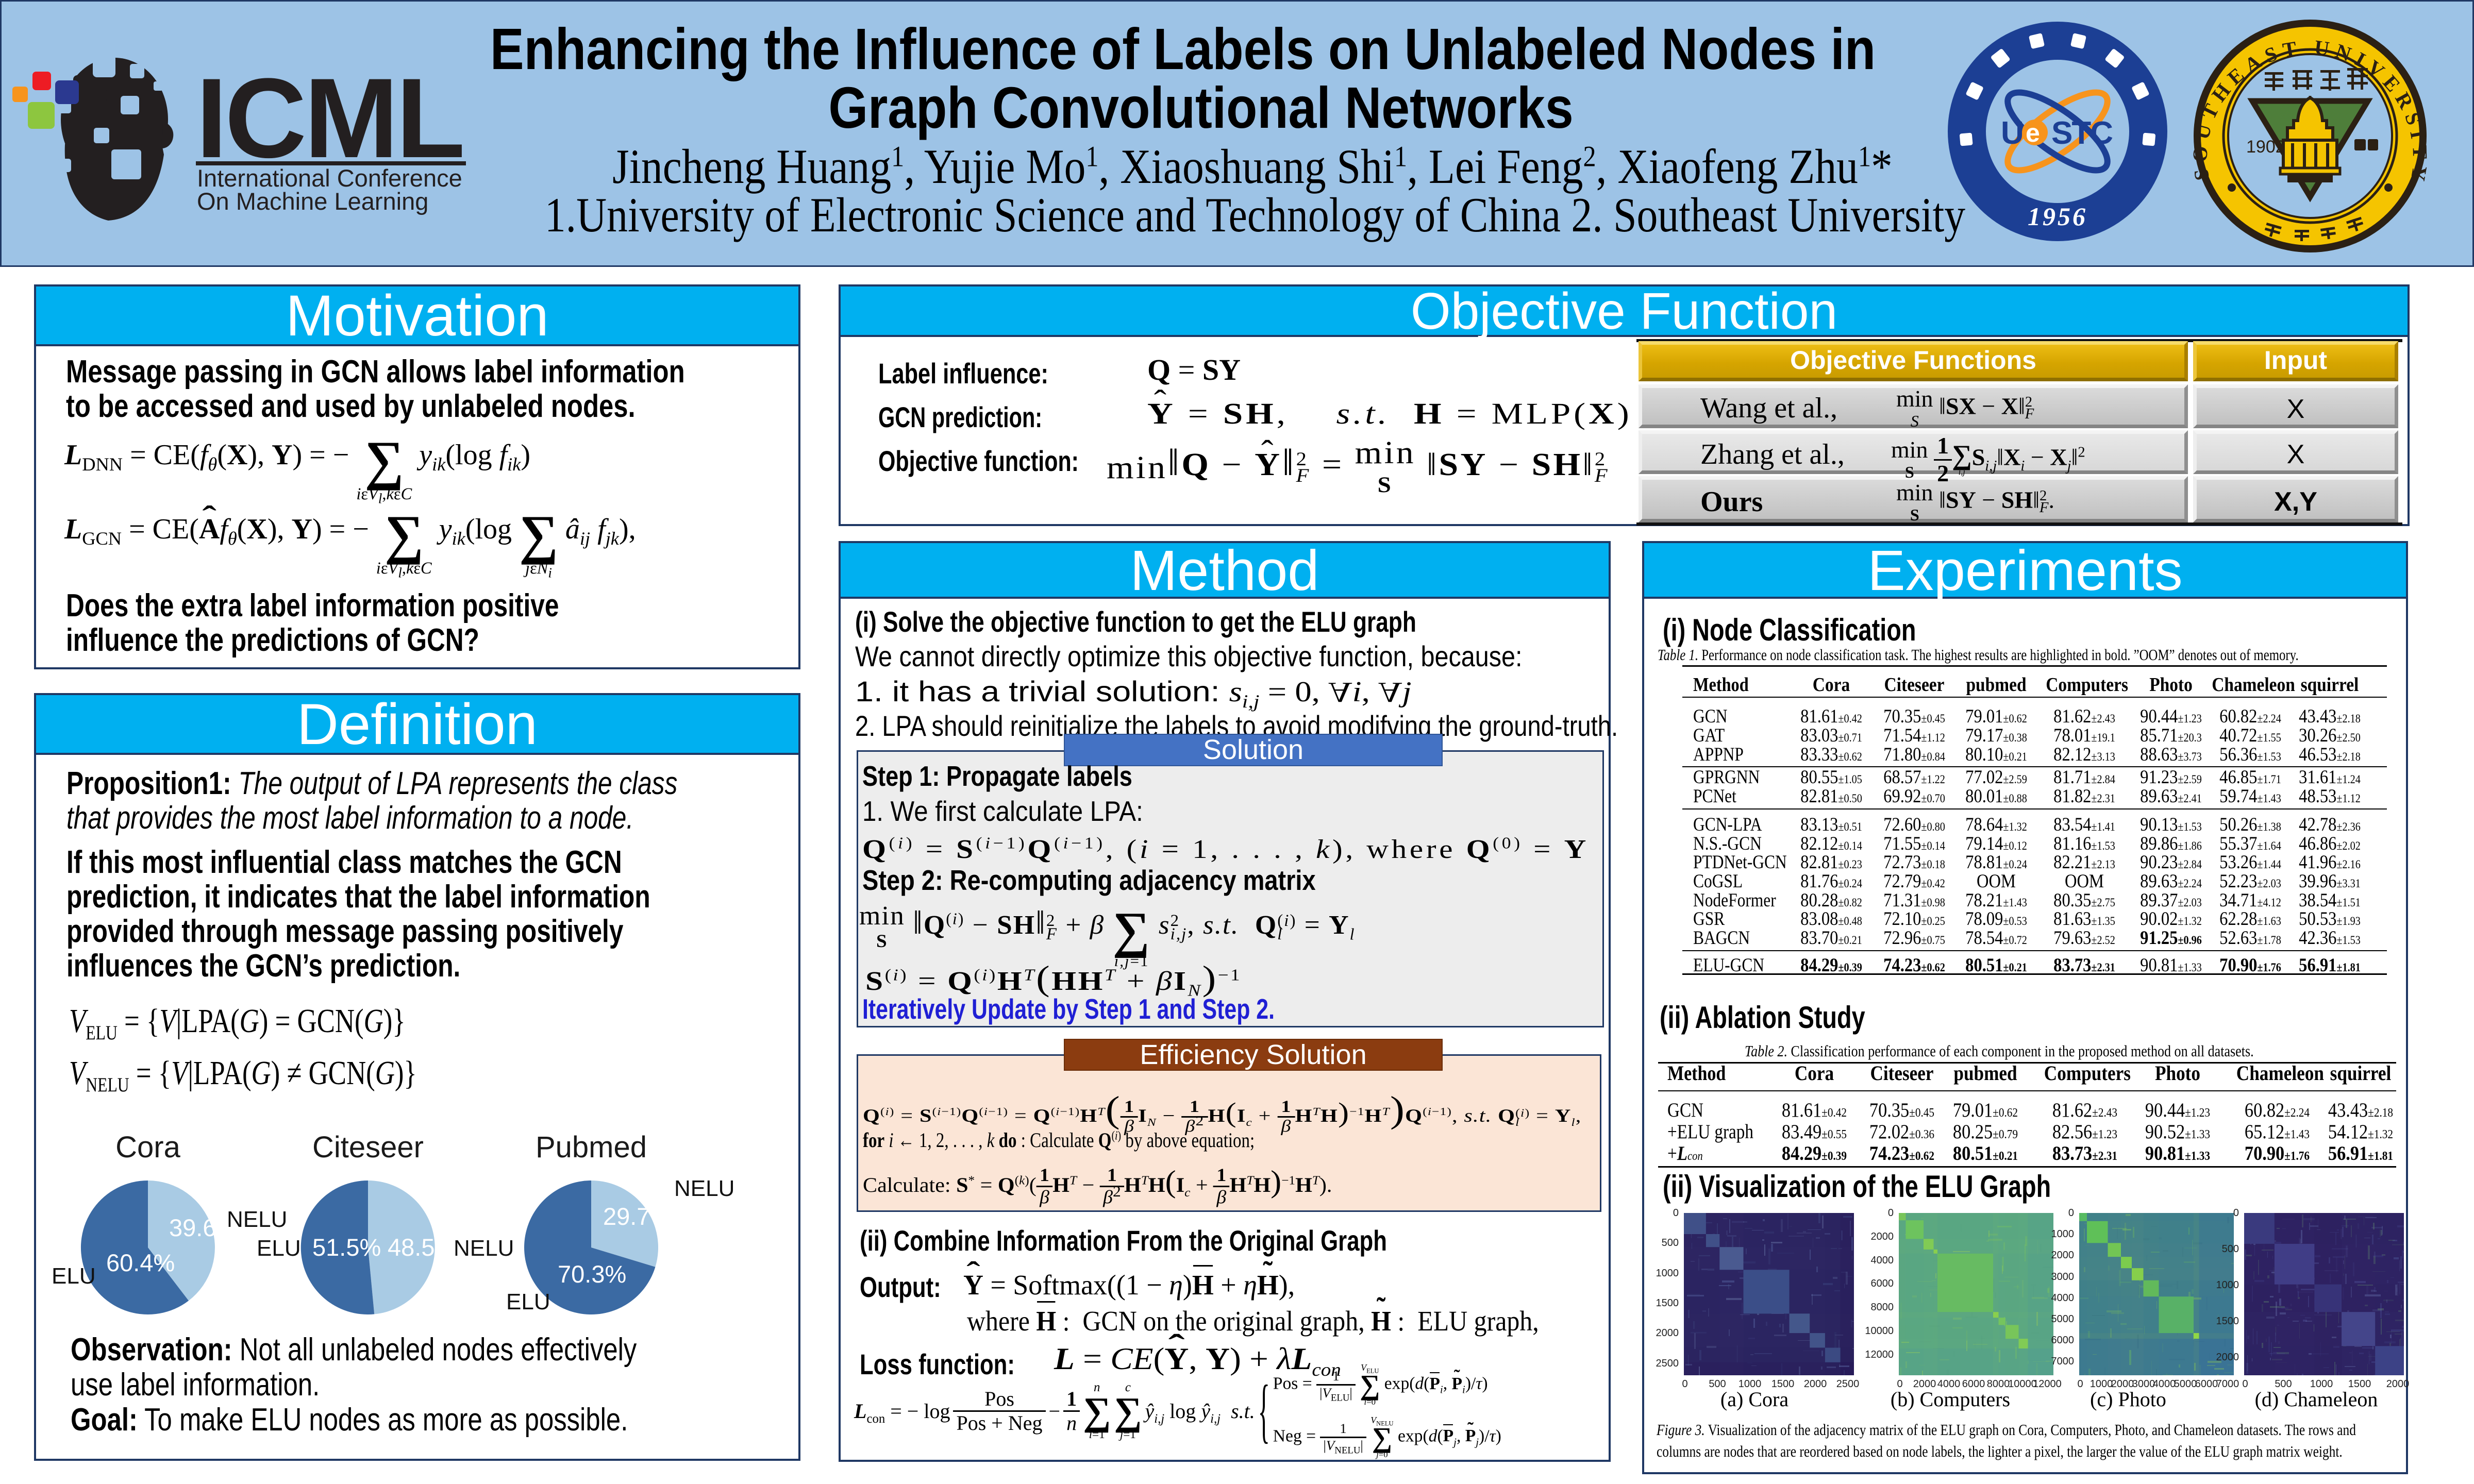  What do you see at coordinates (203, 1227) in the screenshot?
I see `svg-text: 39.6%` at bounding box center [203, 1227].